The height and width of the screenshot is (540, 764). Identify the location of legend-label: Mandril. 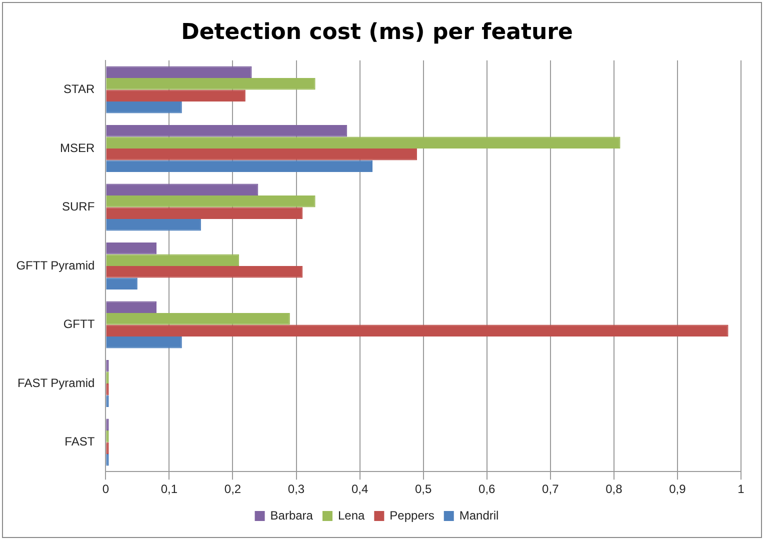
(479, 515).